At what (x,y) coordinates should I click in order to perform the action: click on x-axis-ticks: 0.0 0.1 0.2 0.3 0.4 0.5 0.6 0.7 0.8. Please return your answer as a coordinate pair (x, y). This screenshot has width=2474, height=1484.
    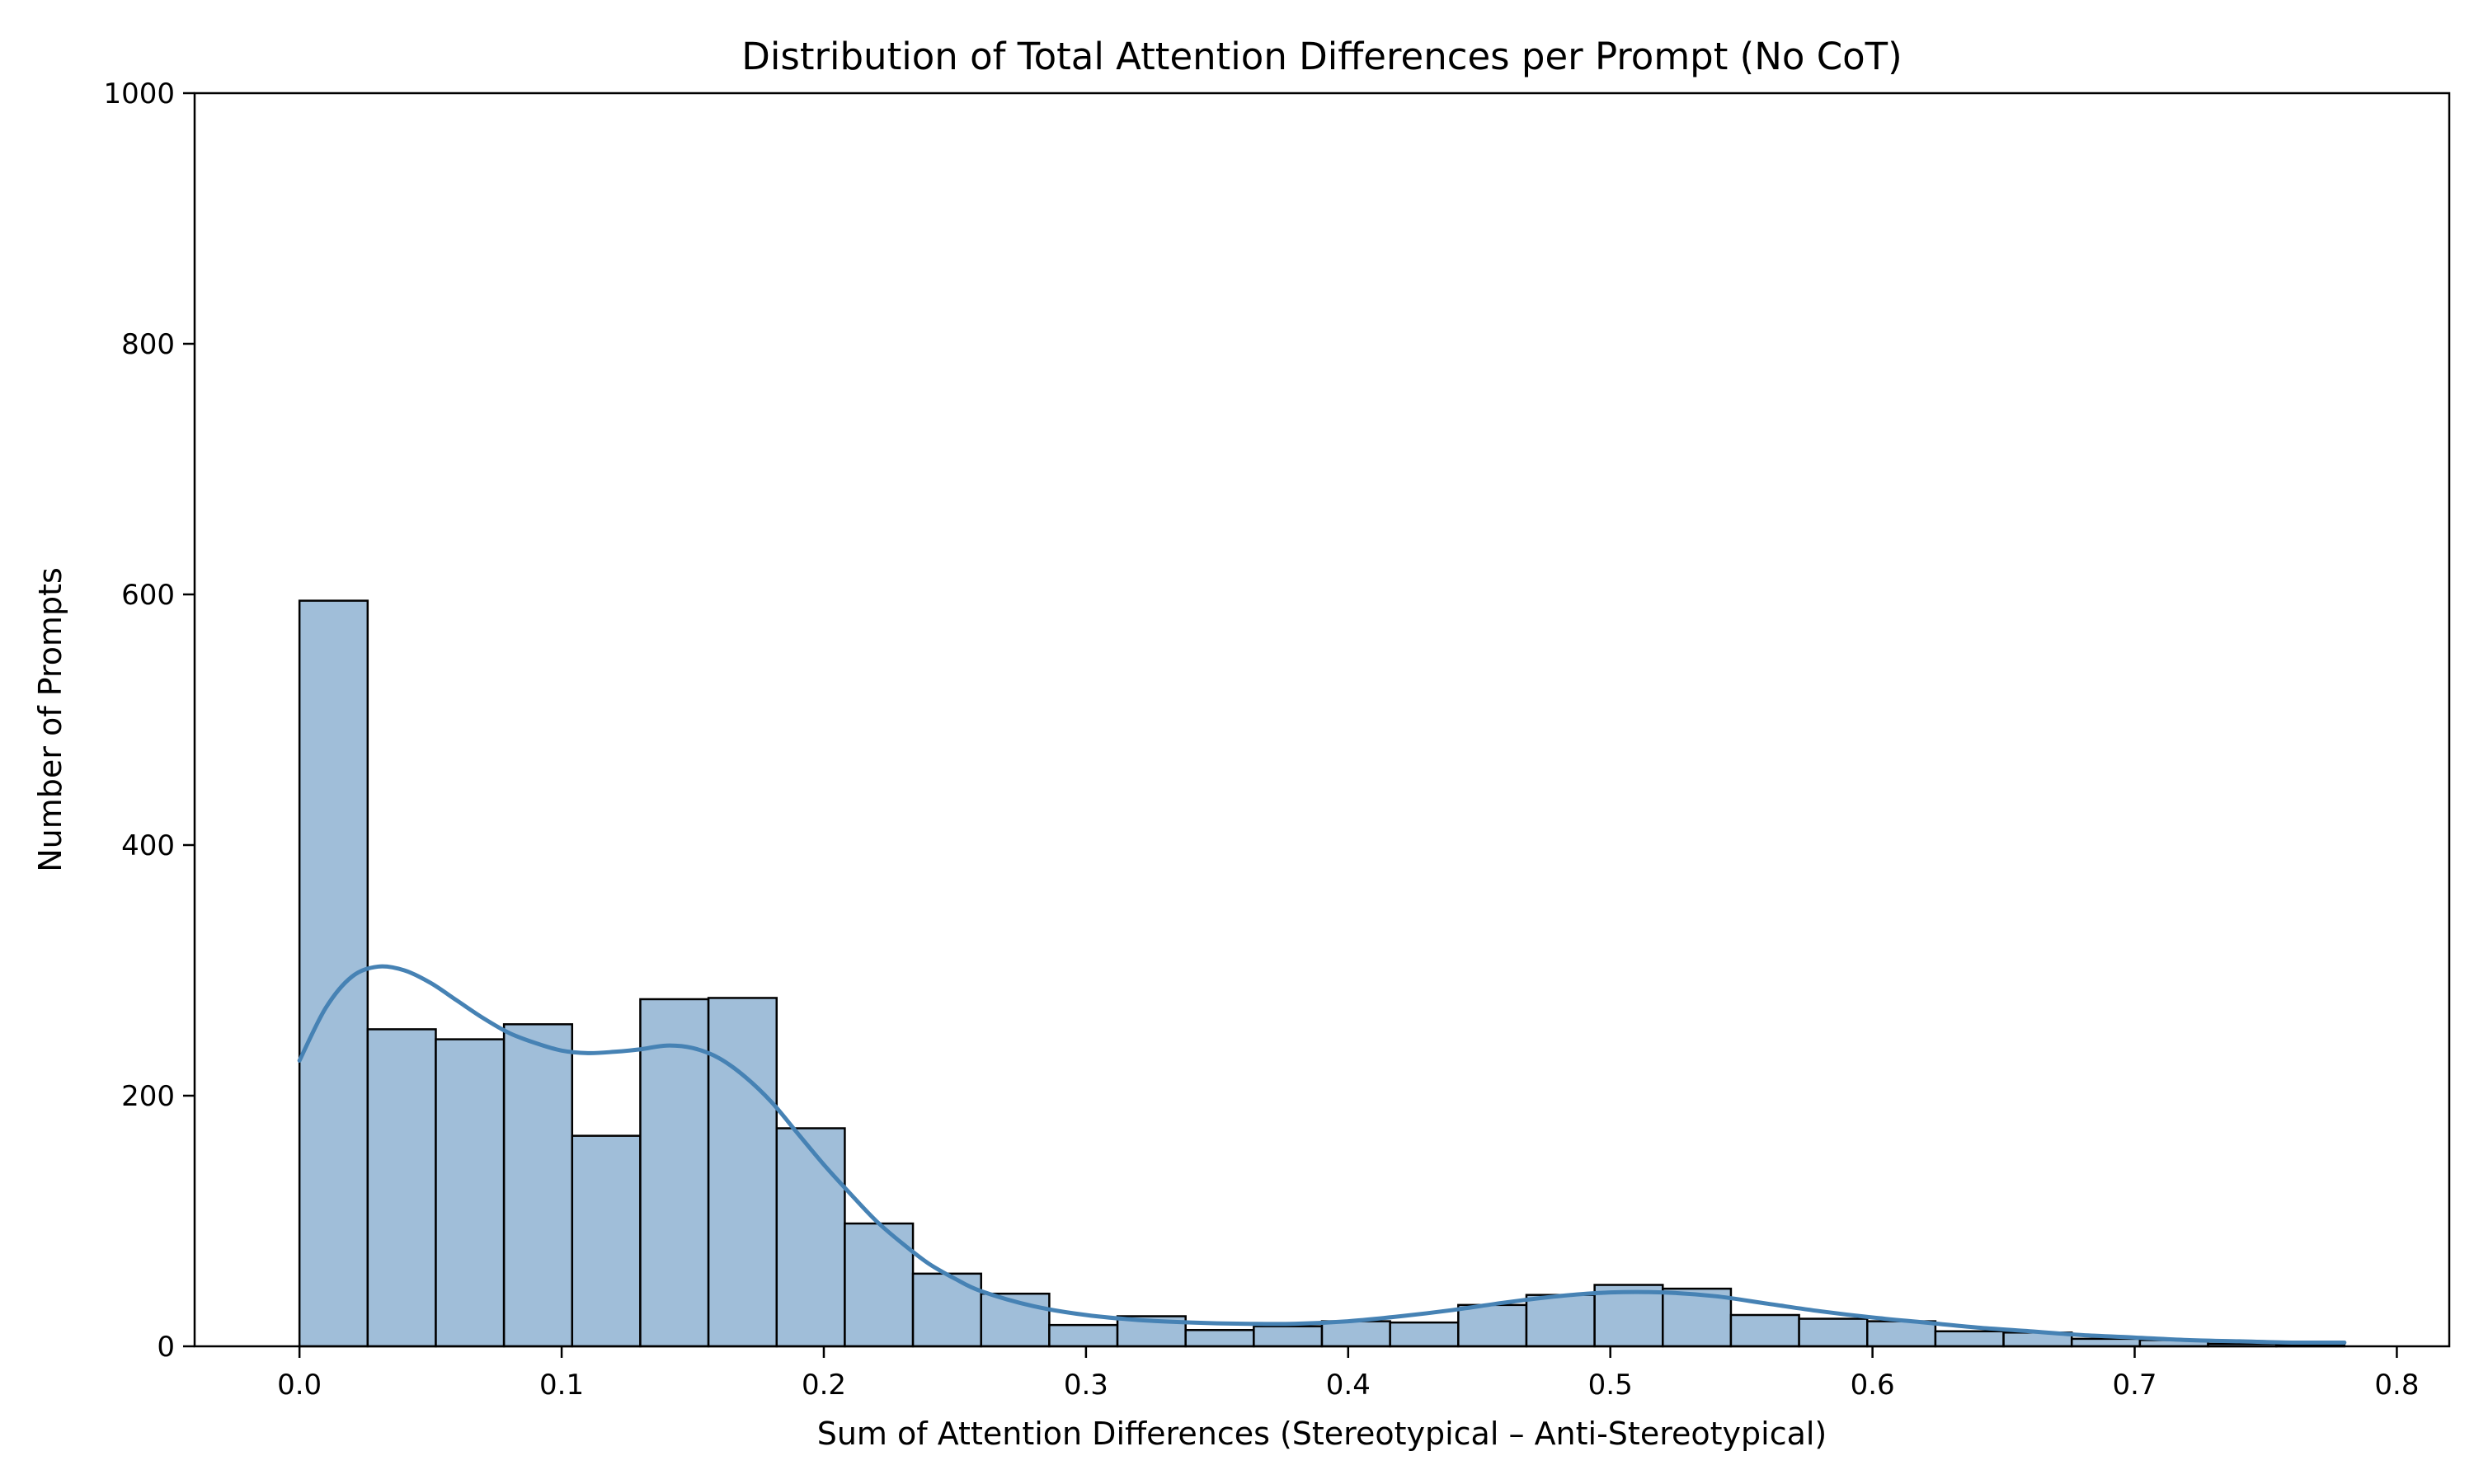
    Looking at the image, I should click on (1348, 1374).